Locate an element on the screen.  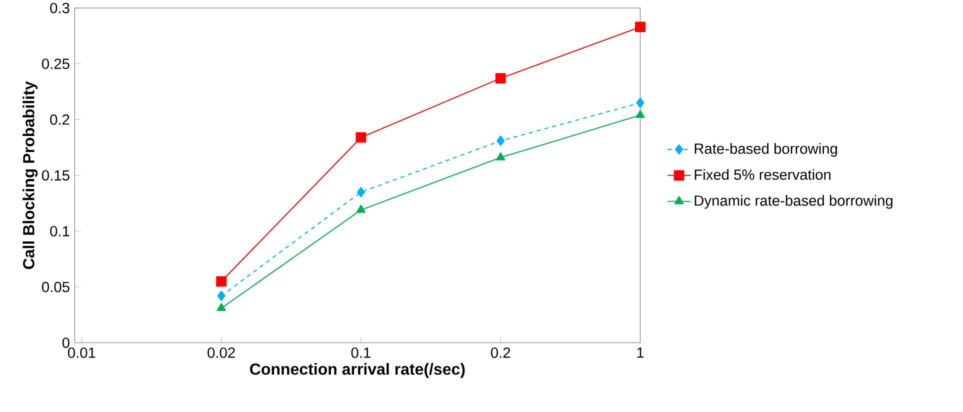
legend-label: Fixed 5% reservation is located at coordinates (762, 174).